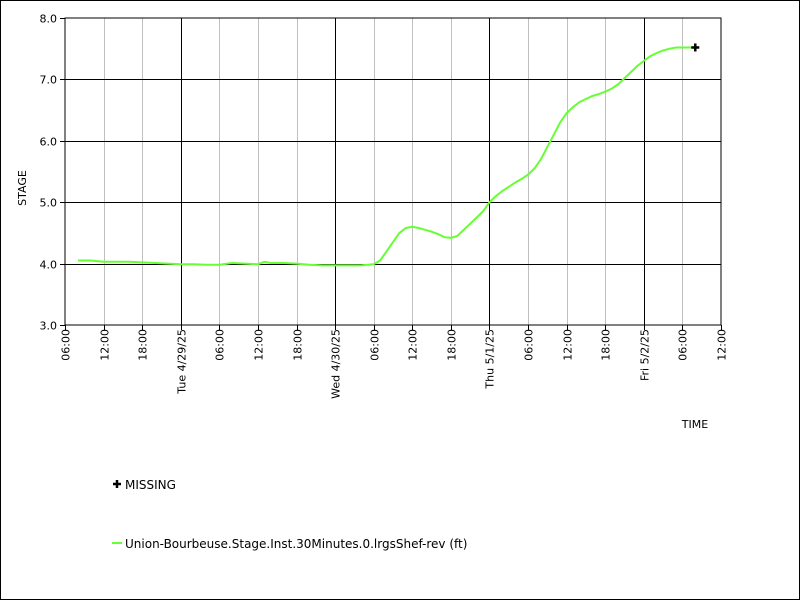  What do you see at coordinates (117, 484) in the screenshot?
I see `legend-missing-marker` at bounding box center [117, 484].